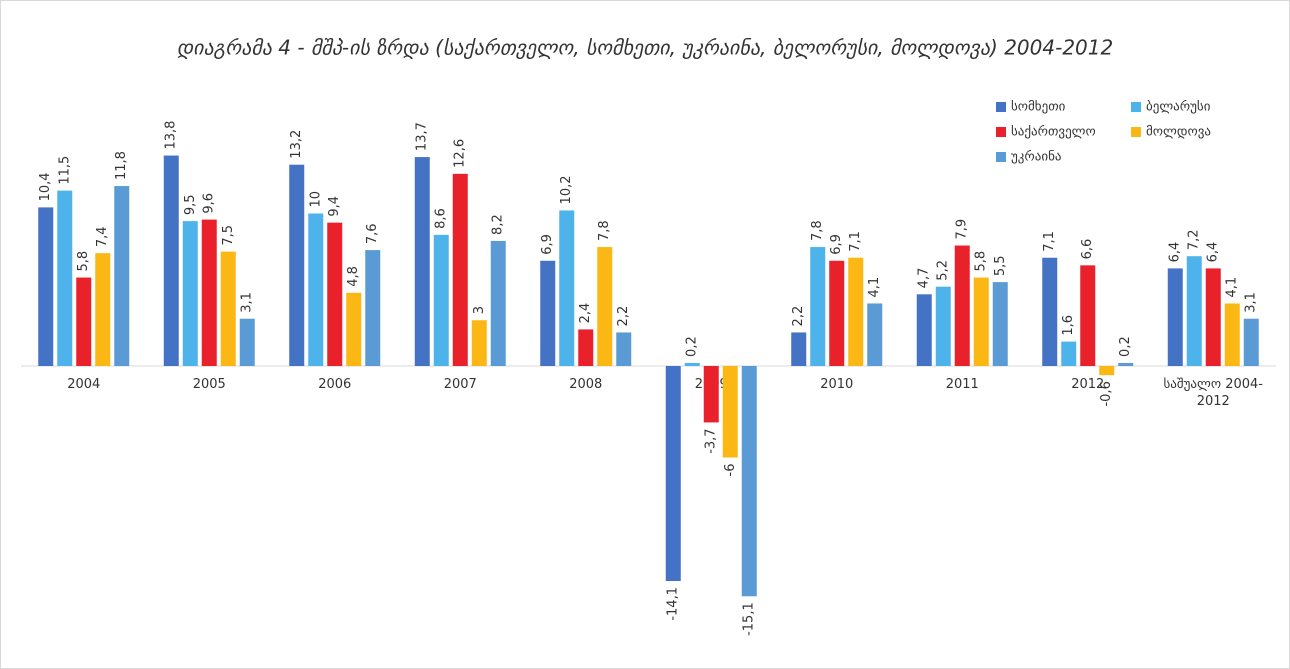 Image resolution: width=1290 pixels, height=669 pixels. I want to click on data-label: 11,5, so click(64, 170).